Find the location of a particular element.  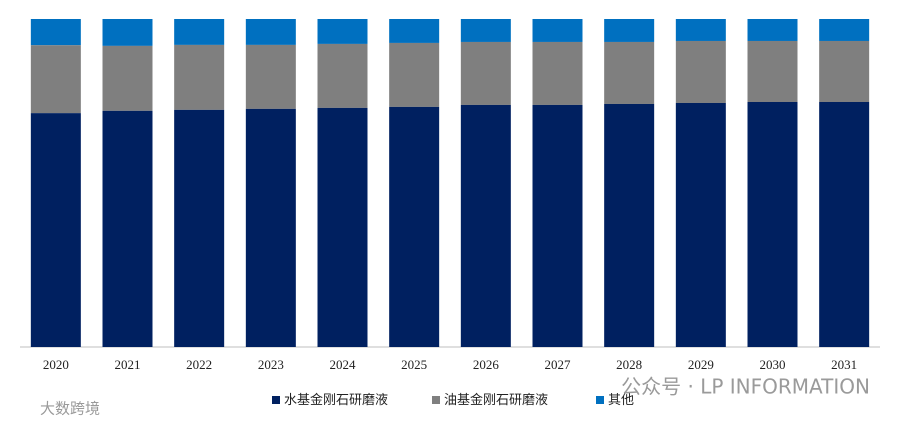

x-tick-label: 2023 is located at coordinates (271, 364).